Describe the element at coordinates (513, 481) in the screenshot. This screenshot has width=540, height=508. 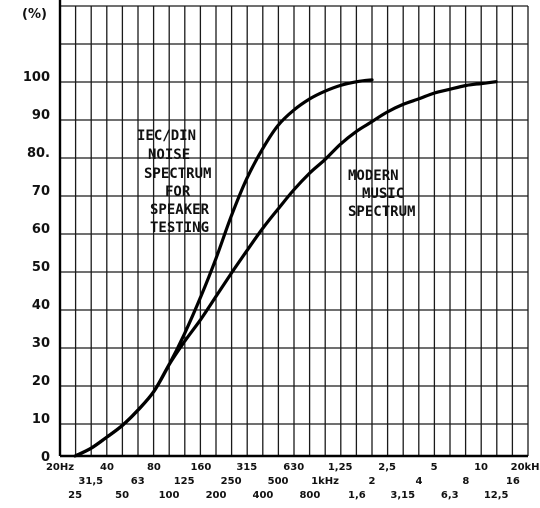
I see `x-tick-label-row2: 16` at that location.